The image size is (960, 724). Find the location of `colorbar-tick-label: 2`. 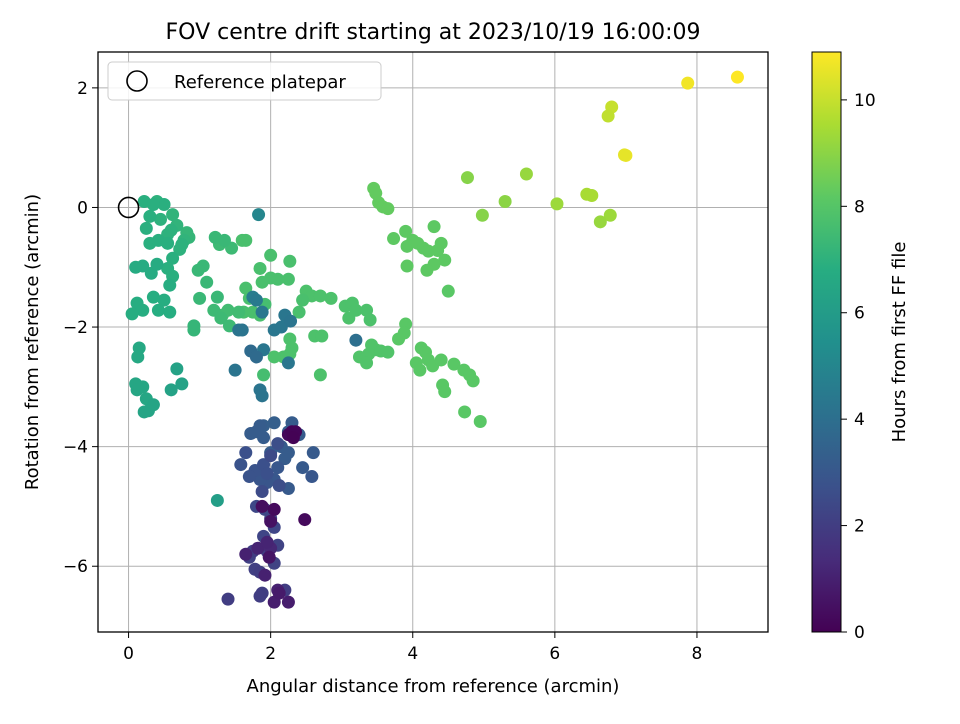

colorbar-tick-label: 2 is located at coordinates (859, 527).